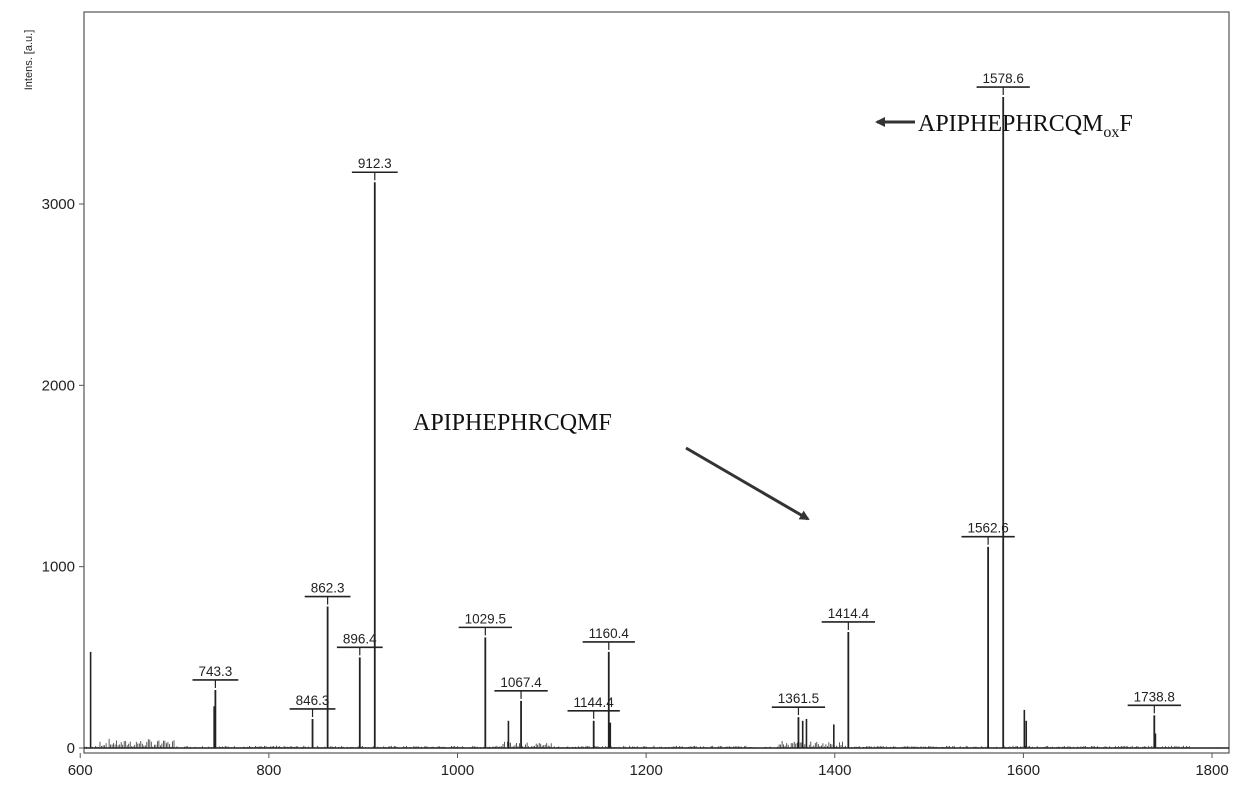 This screenshot has height=787, width=1238. What do you see at coordinates (1003, 78) in the screenshot?
I see `peak-label-1578.6: 1578.6` at bounding box center [1003, 78].